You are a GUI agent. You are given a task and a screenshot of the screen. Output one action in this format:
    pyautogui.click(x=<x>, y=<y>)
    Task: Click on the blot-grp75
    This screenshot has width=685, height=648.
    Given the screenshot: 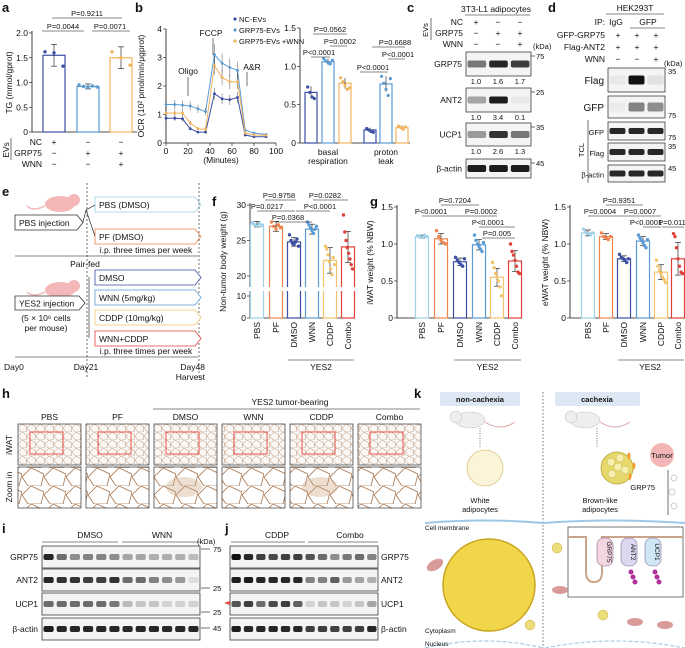 What is the action you would take?
    pyautogui.click(x=498, y=64)
    